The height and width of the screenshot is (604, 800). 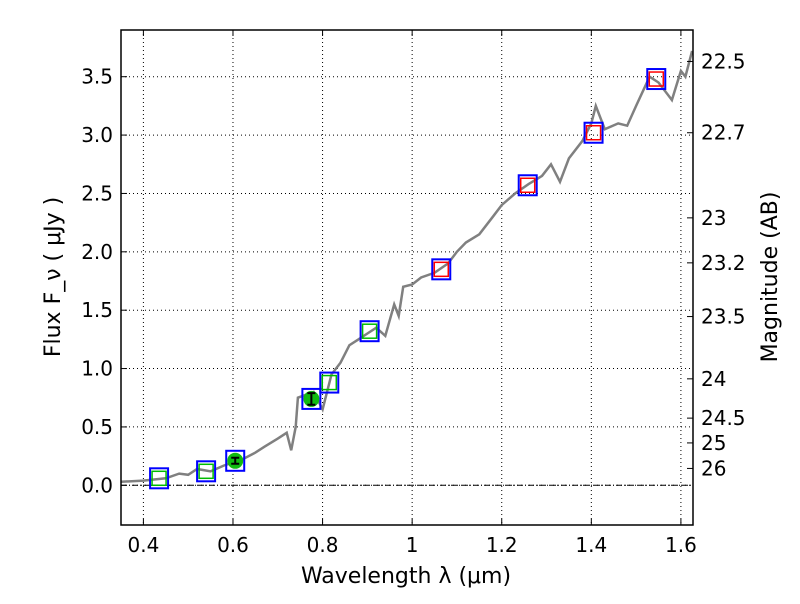 I want to click on y-axis-right-label: Magnitude (AB), so click(x=770, y=277).